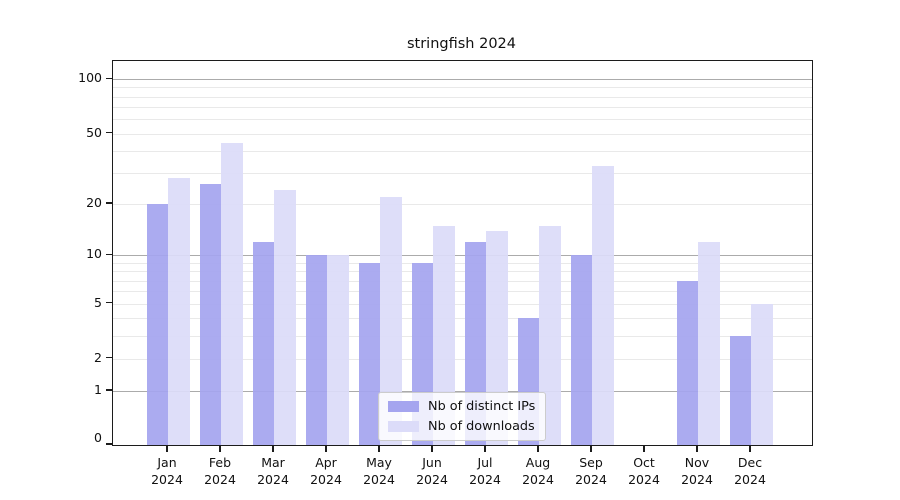 Image resolution: width=900 pixels, height=500 pixels. Describe the element at coordinates (591, 471) in the screenshot. I see `x-tick-label: Sep 2024` at that location.